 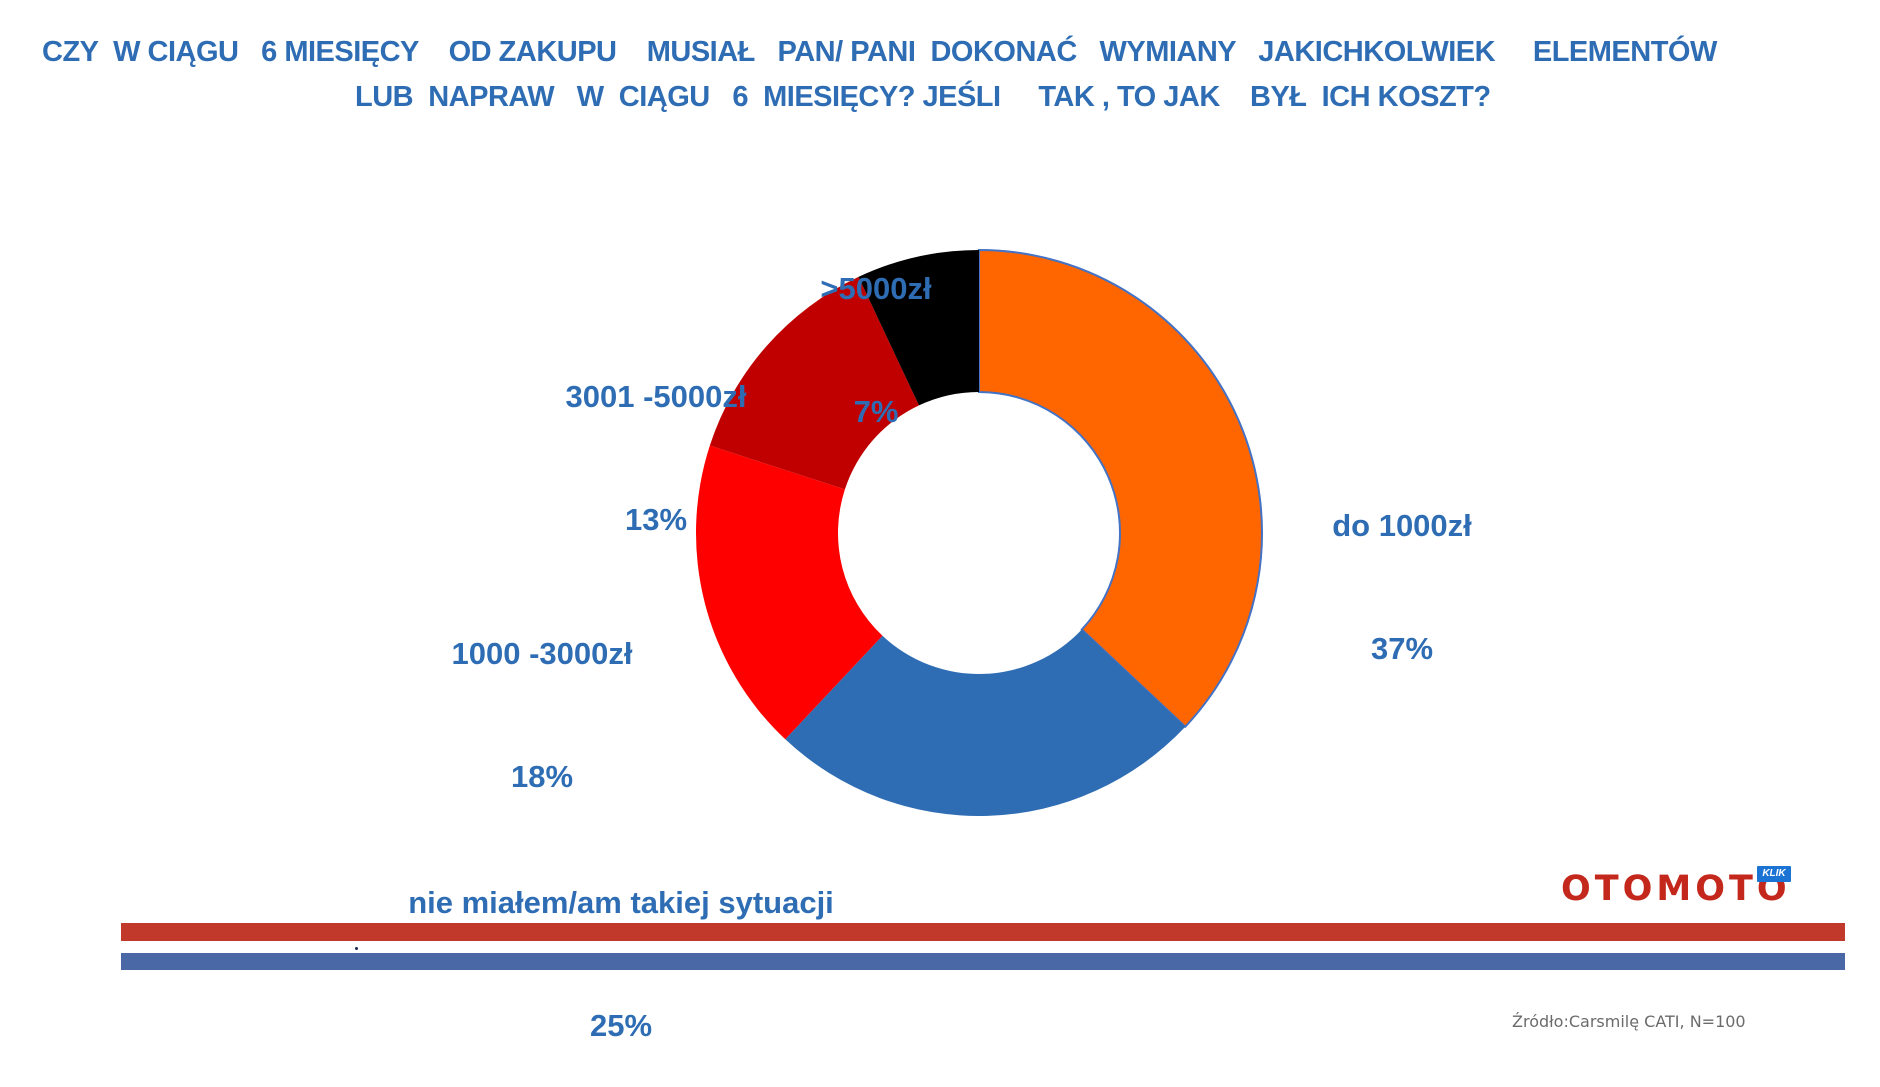 What do you see at coordinates (1402, 525) in the screenshot?
I see `label-do-1000-name: do 1000zł` at bounding box center [1402, 525].